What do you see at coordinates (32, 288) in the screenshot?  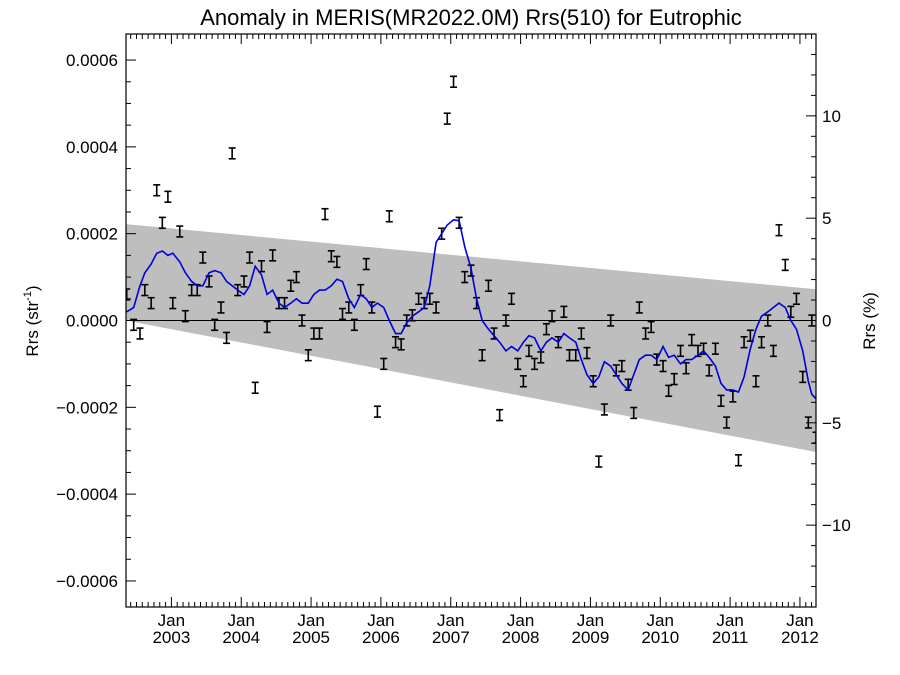 I see `y-axis-left-label-close: )` at bounding box center [32, 288].